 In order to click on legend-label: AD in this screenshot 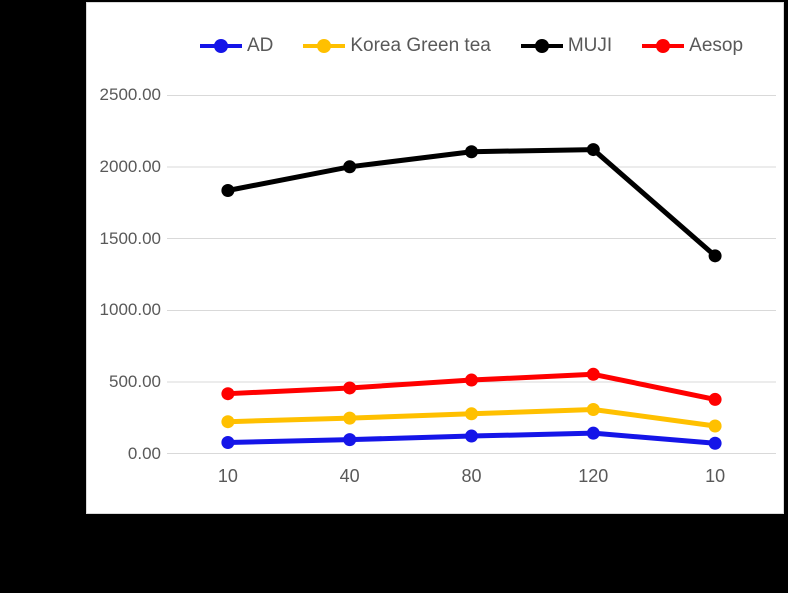, I will do `click(260, 45)`.